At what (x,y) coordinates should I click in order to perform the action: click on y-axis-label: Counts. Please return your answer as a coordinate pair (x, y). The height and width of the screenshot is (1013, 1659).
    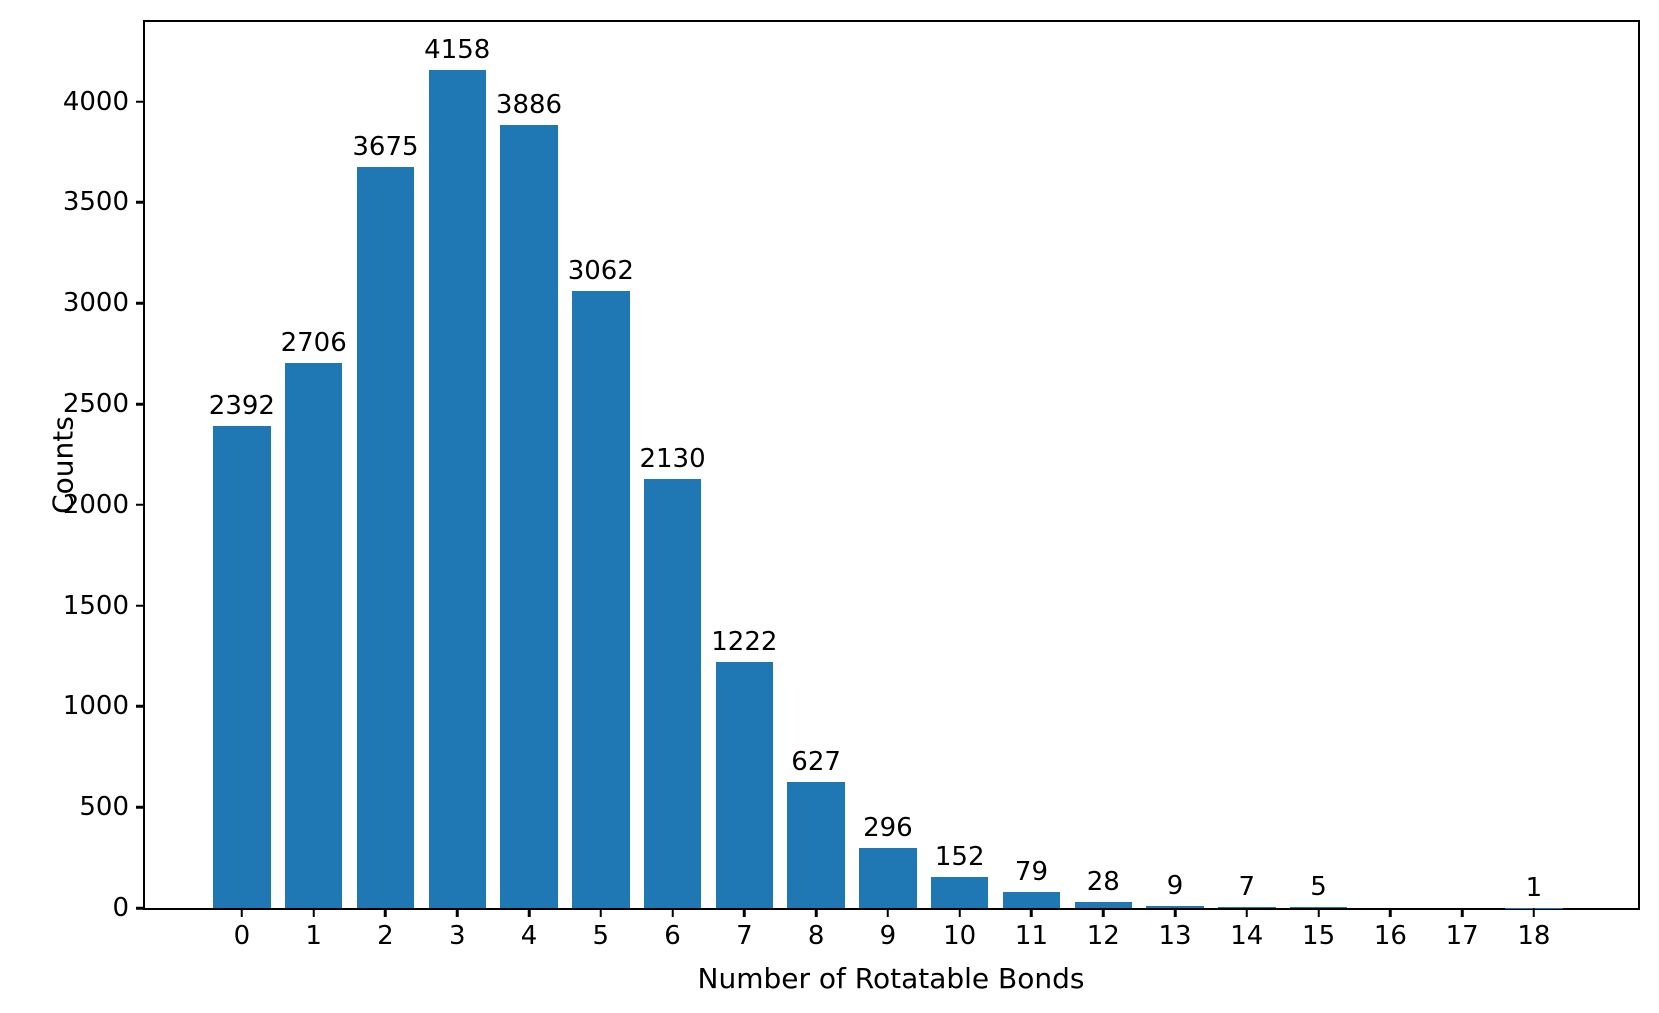
    Looking at the image, I should click on (63, 465).